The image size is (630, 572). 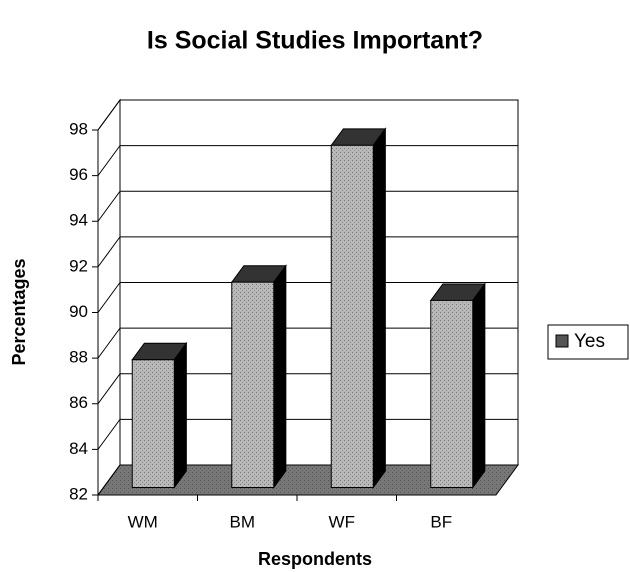 I want to click on y-tick-label: 92, so click(x=78, y=265).